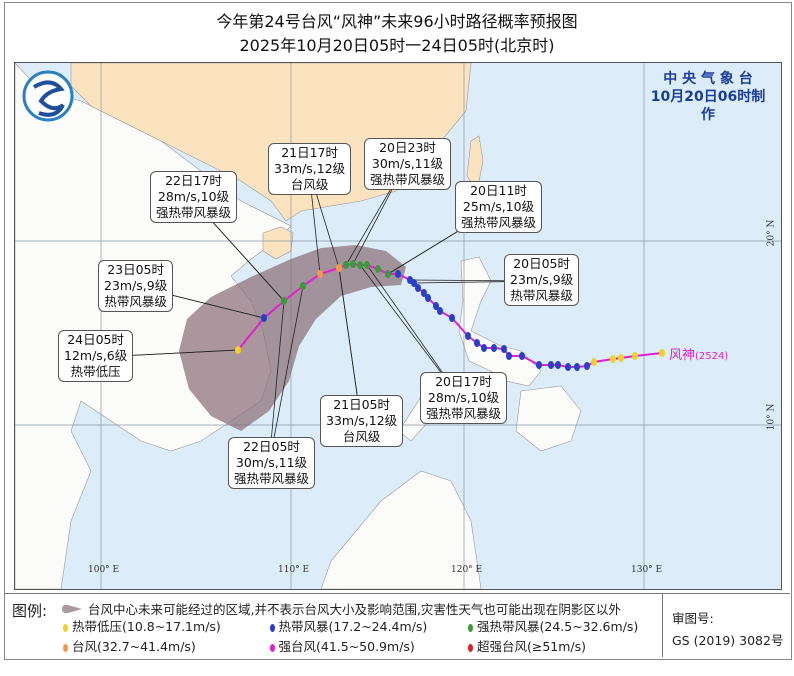 This screenshot has height=676, width=794. I want to click on probability-cone, so click(292, 338).